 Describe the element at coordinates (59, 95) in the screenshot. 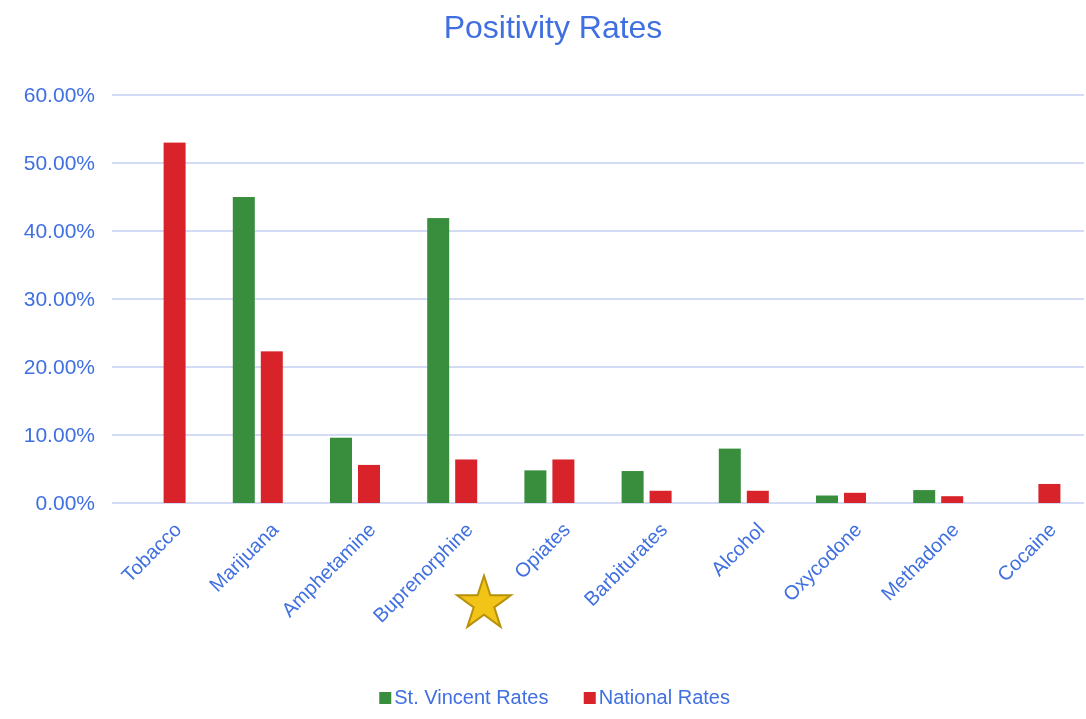

I see `y-tick-label: 60.00%` at that location.